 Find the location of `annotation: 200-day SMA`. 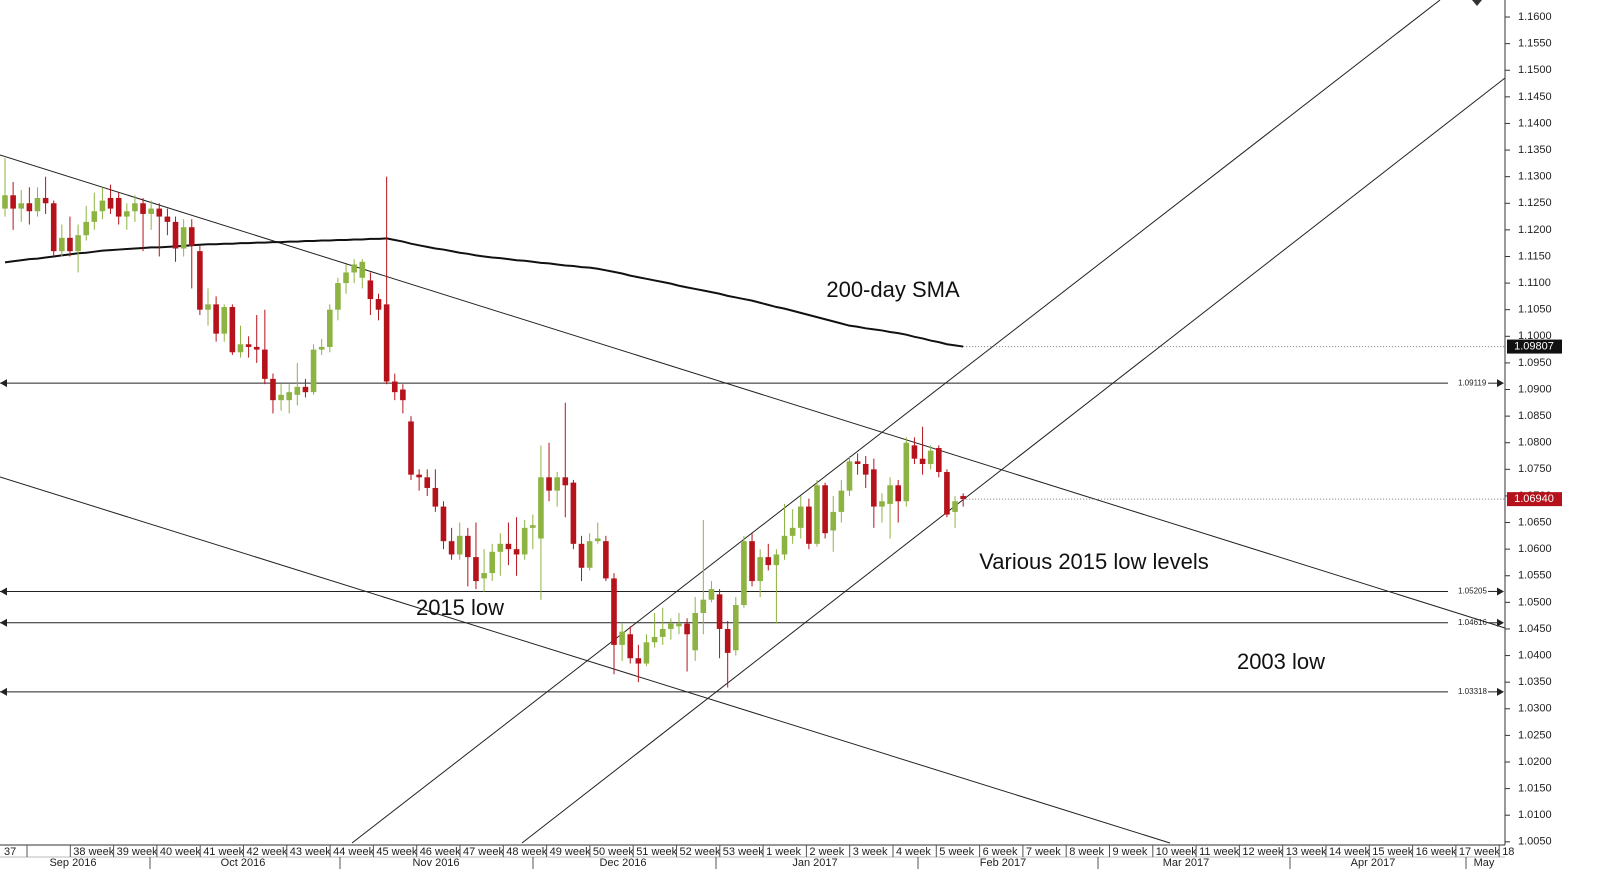

annotation: 200-day SMA is located at coordinates (893, 289).